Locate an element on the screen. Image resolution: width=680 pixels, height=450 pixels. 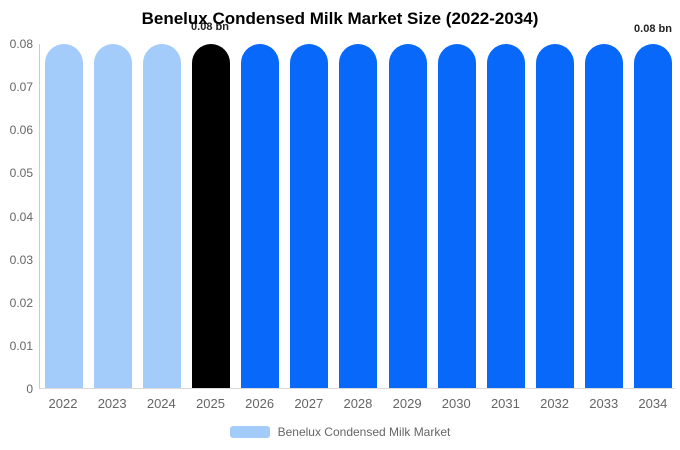
bar-2022 is located at coordinates (64, 216).